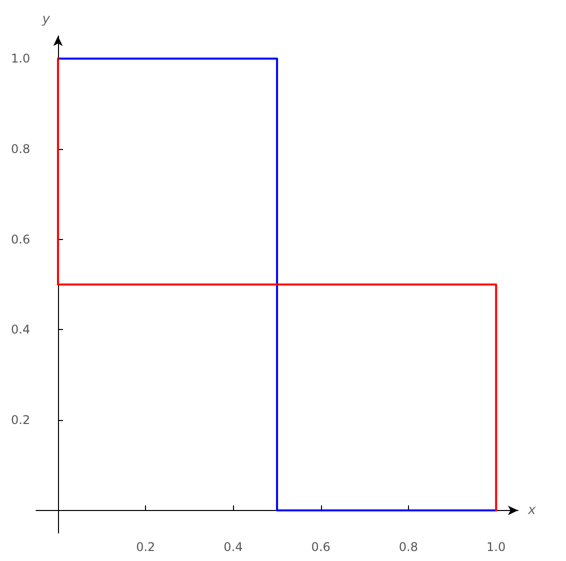 This screenshot has height=561, width=566. I want to click on x-tick-label: 0.4, so click(233, 547).